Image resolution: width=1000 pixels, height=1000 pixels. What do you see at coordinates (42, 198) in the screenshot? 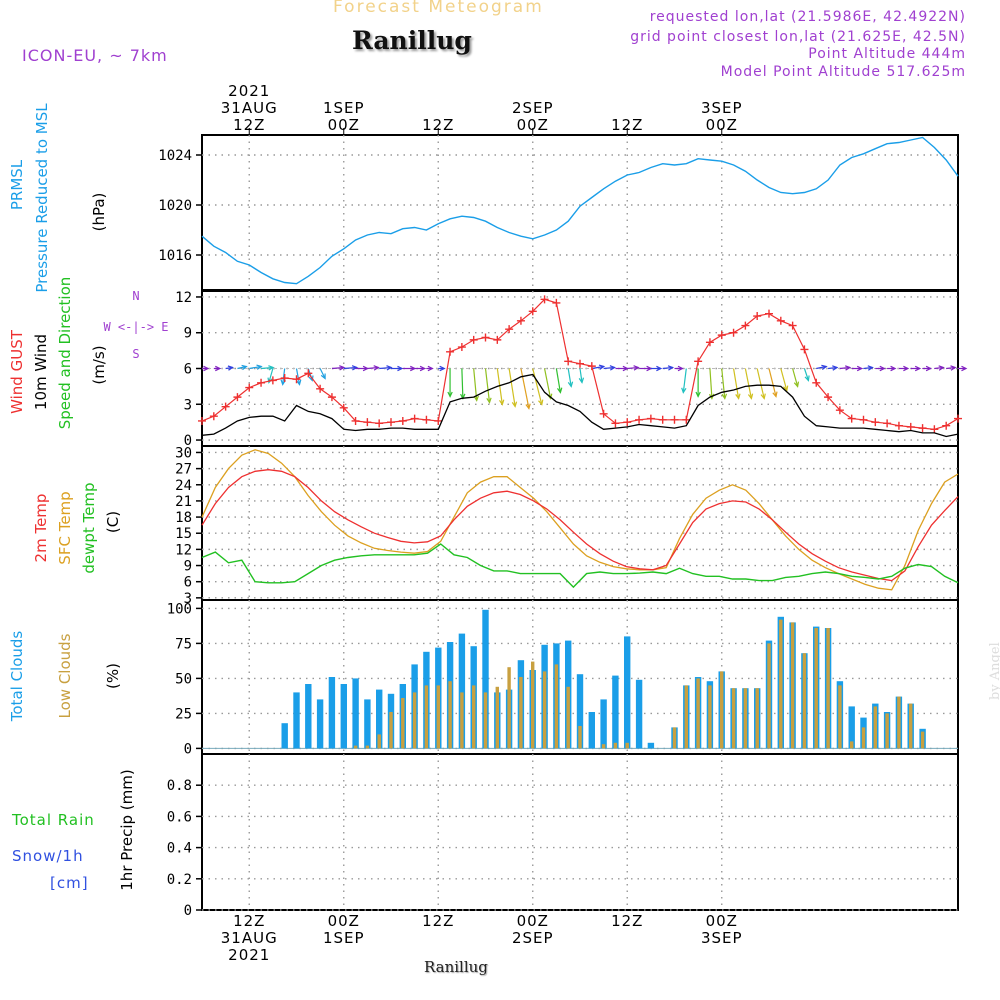
I see `pressure-label-2: Pressure Reduced to MSL` at bounding box center [42, 198].